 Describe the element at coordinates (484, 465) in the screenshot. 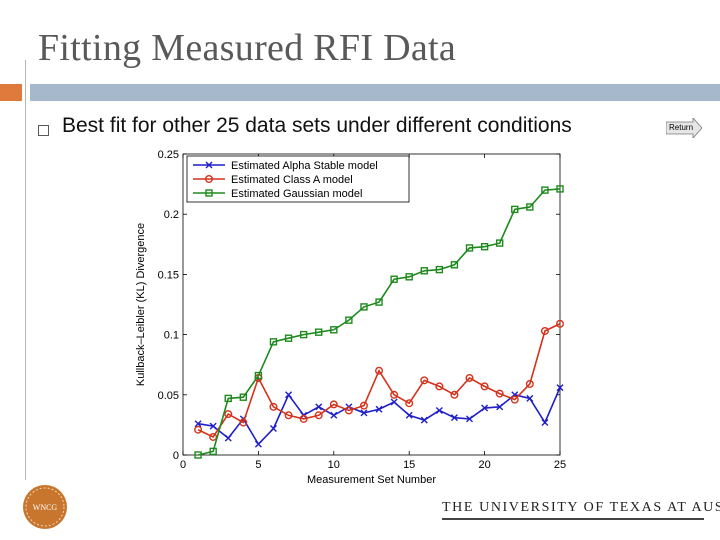

I see `x-tick-label: 20` at that location.